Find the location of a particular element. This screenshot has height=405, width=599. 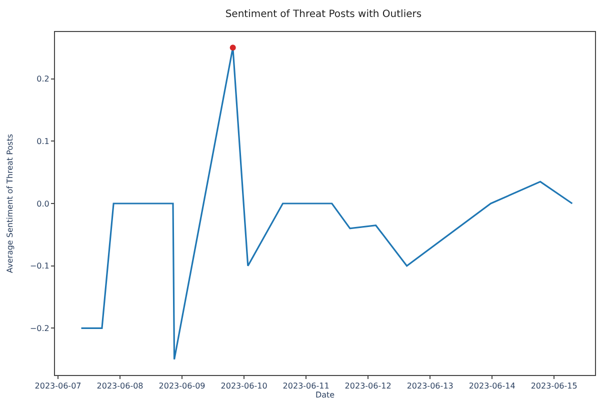

chart-title: Sentiment of Threat Posts with Outliers is located at coordinates (323, 14).